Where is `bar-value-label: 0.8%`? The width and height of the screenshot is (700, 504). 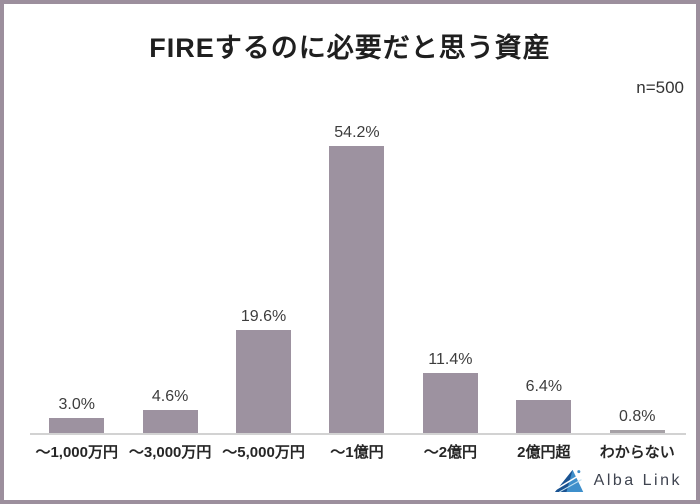 bar-value-label: 0.8% is located at coordinates (637, 416).